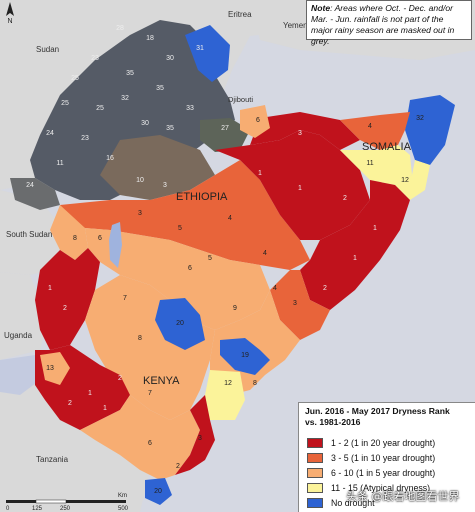 The height and width of the screenshot is (512, 475). I want to click on label-sudan: Sudan, so click(47, 49).